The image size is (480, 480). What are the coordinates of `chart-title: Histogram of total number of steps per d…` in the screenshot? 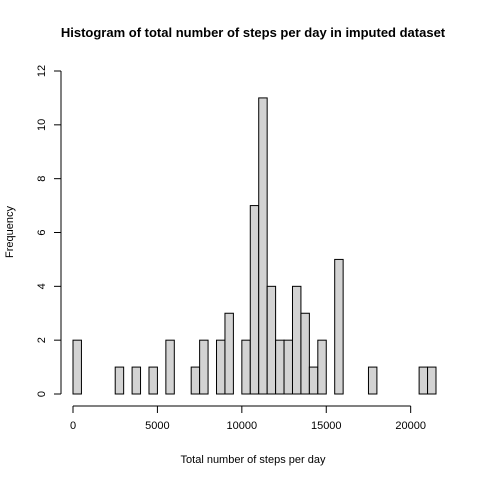 It's located at (253, 32).